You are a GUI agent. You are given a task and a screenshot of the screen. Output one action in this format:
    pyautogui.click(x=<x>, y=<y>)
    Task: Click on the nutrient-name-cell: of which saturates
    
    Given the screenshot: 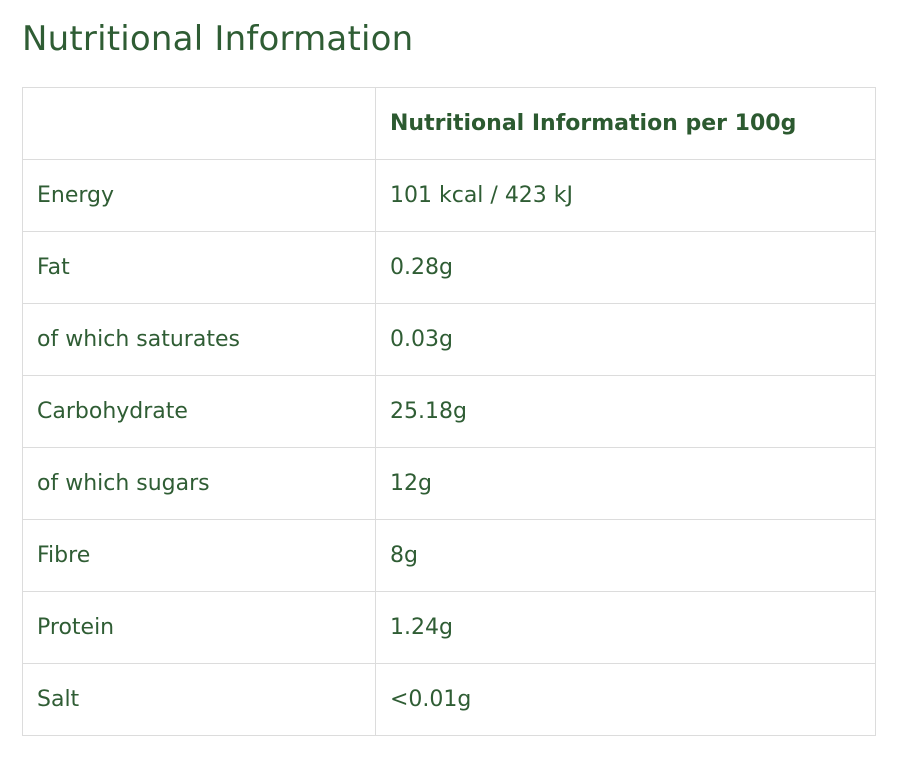 What is the action you would take?
    pyautogui.click(x=199, y=339)
    